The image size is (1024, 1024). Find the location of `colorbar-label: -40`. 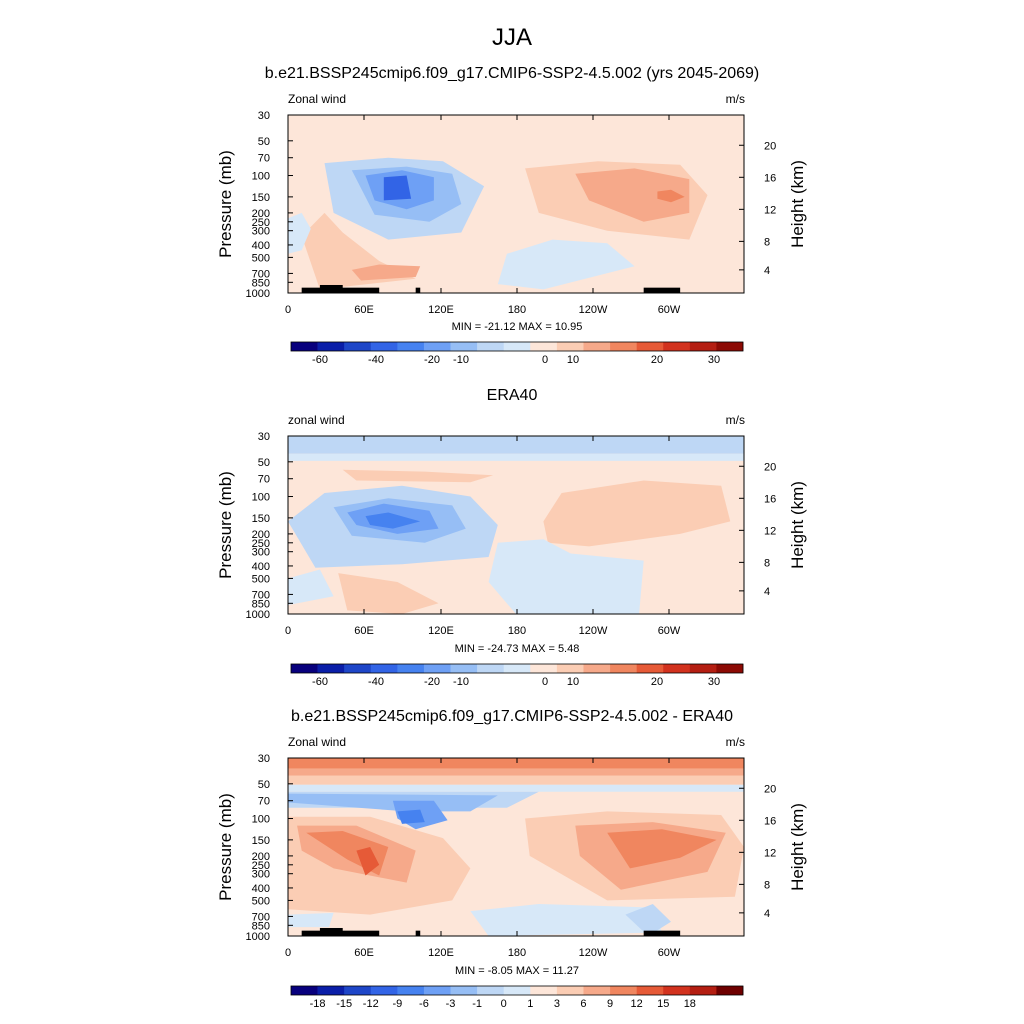

colorbar-label: -40 is located at coordinates (376, 682).